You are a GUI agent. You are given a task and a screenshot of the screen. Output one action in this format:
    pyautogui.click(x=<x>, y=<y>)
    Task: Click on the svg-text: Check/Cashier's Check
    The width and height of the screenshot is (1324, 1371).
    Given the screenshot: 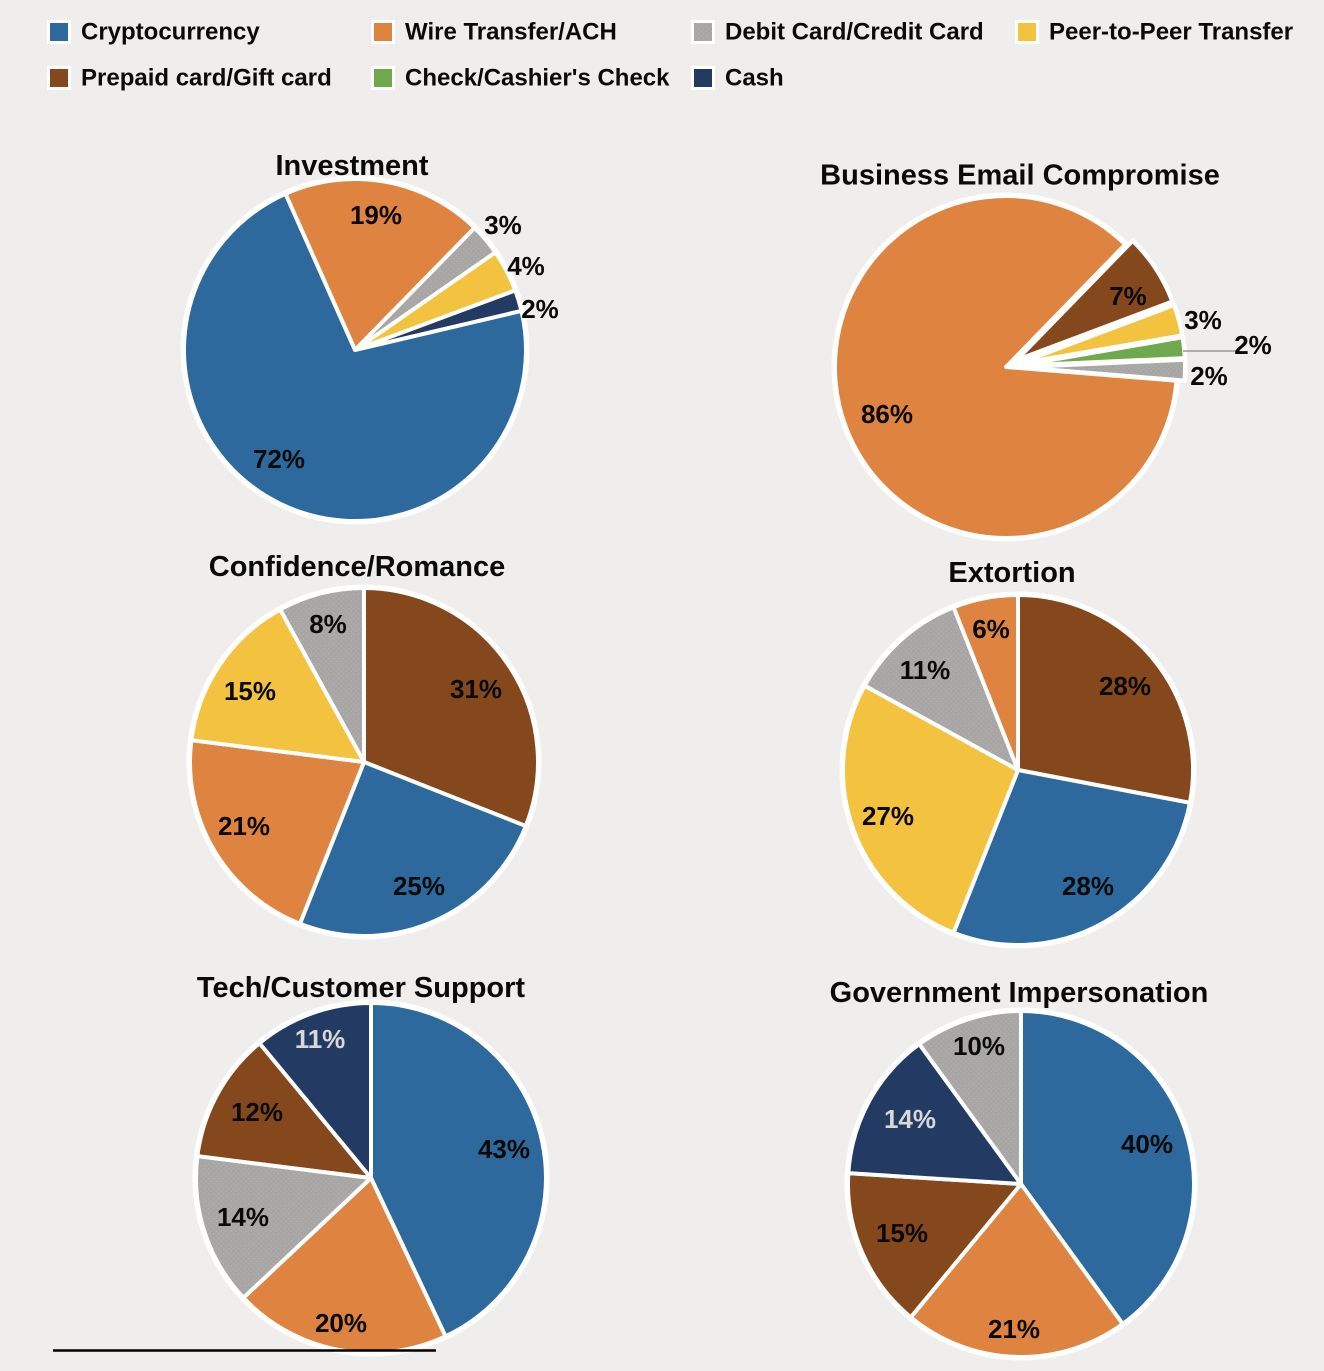 What is the action you would take?
    pyautogui.click(x=537, y=78)
    